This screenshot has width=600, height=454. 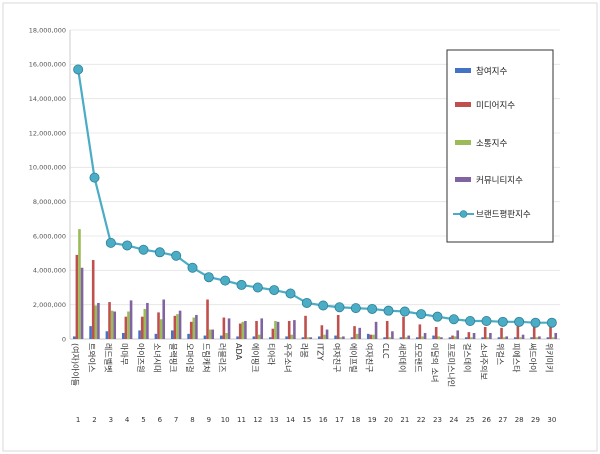 What do you see at coordinates (327, 334) in the screenshot?
I see `bar-커뮤니티지수-16` at bounding box center [327, 334].